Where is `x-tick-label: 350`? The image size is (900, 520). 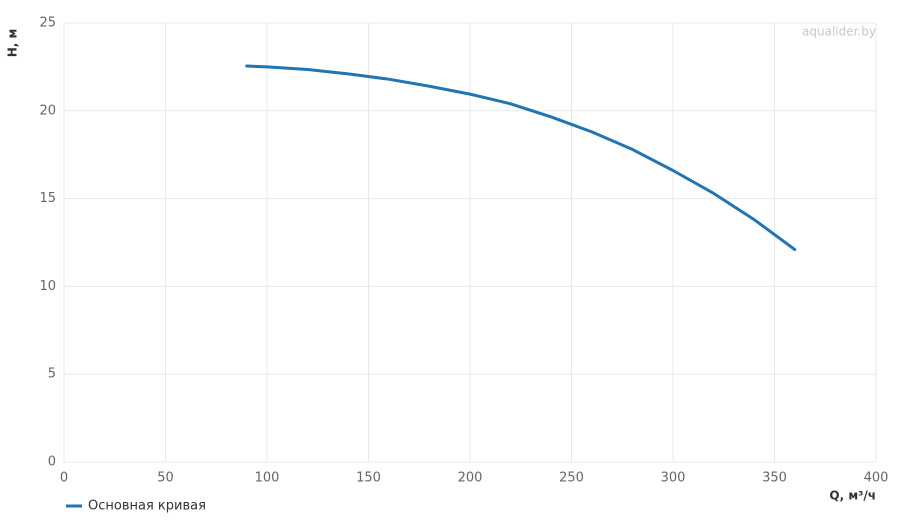
x-tick-label: 350 is located at coordinates (774, 478).